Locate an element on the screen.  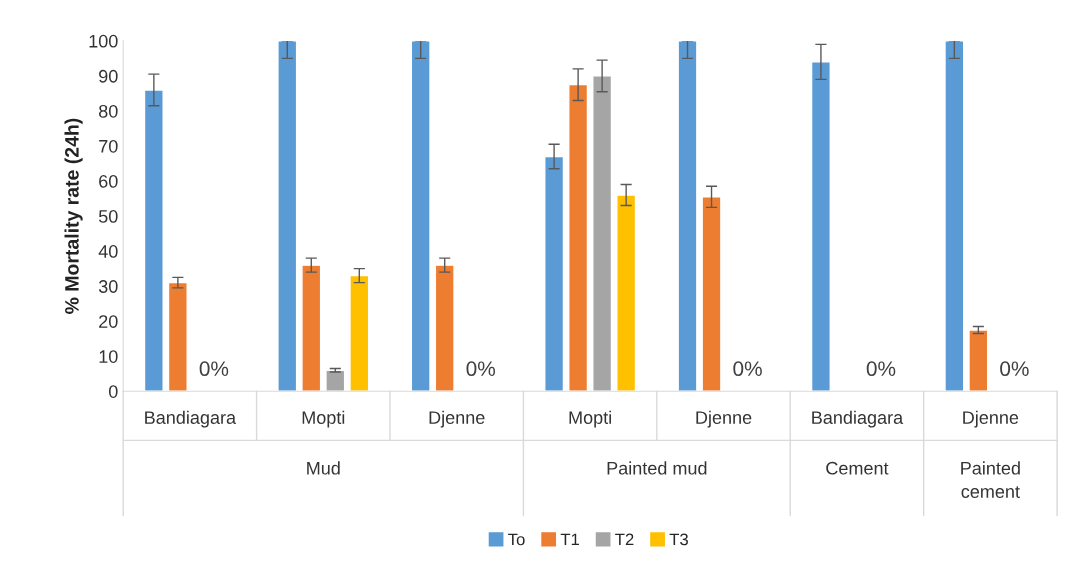
y-tick-label: 90 is located at coordinates (108, 76).